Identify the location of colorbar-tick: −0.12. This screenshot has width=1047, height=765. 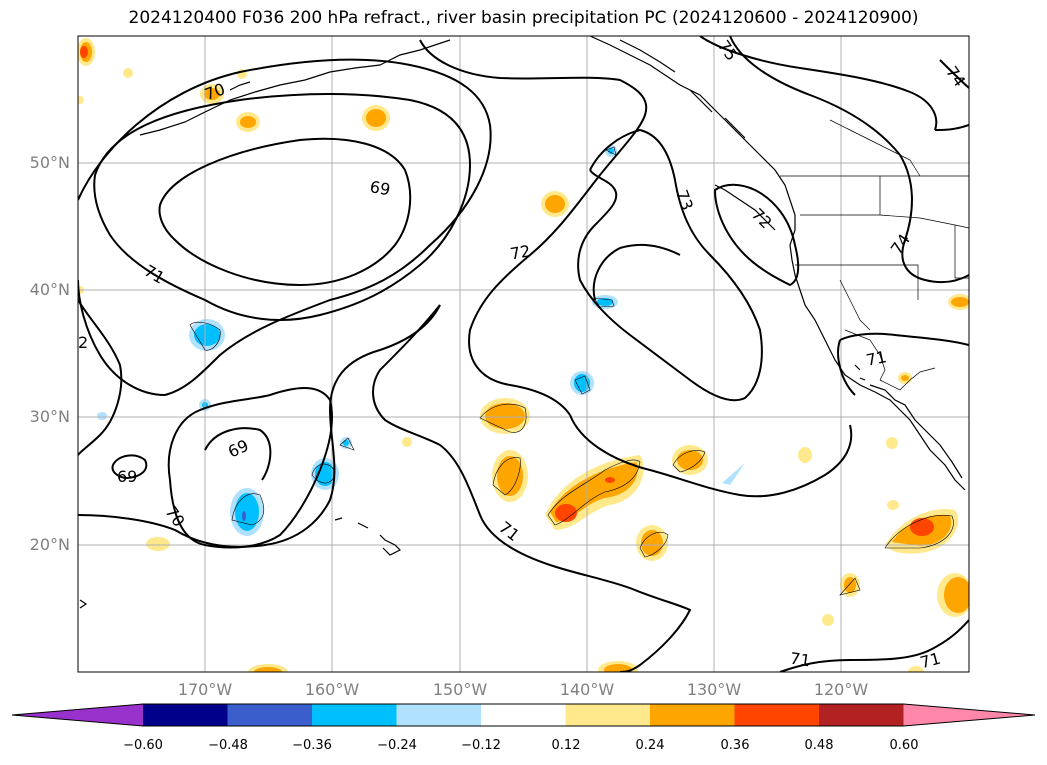
(481, 745).